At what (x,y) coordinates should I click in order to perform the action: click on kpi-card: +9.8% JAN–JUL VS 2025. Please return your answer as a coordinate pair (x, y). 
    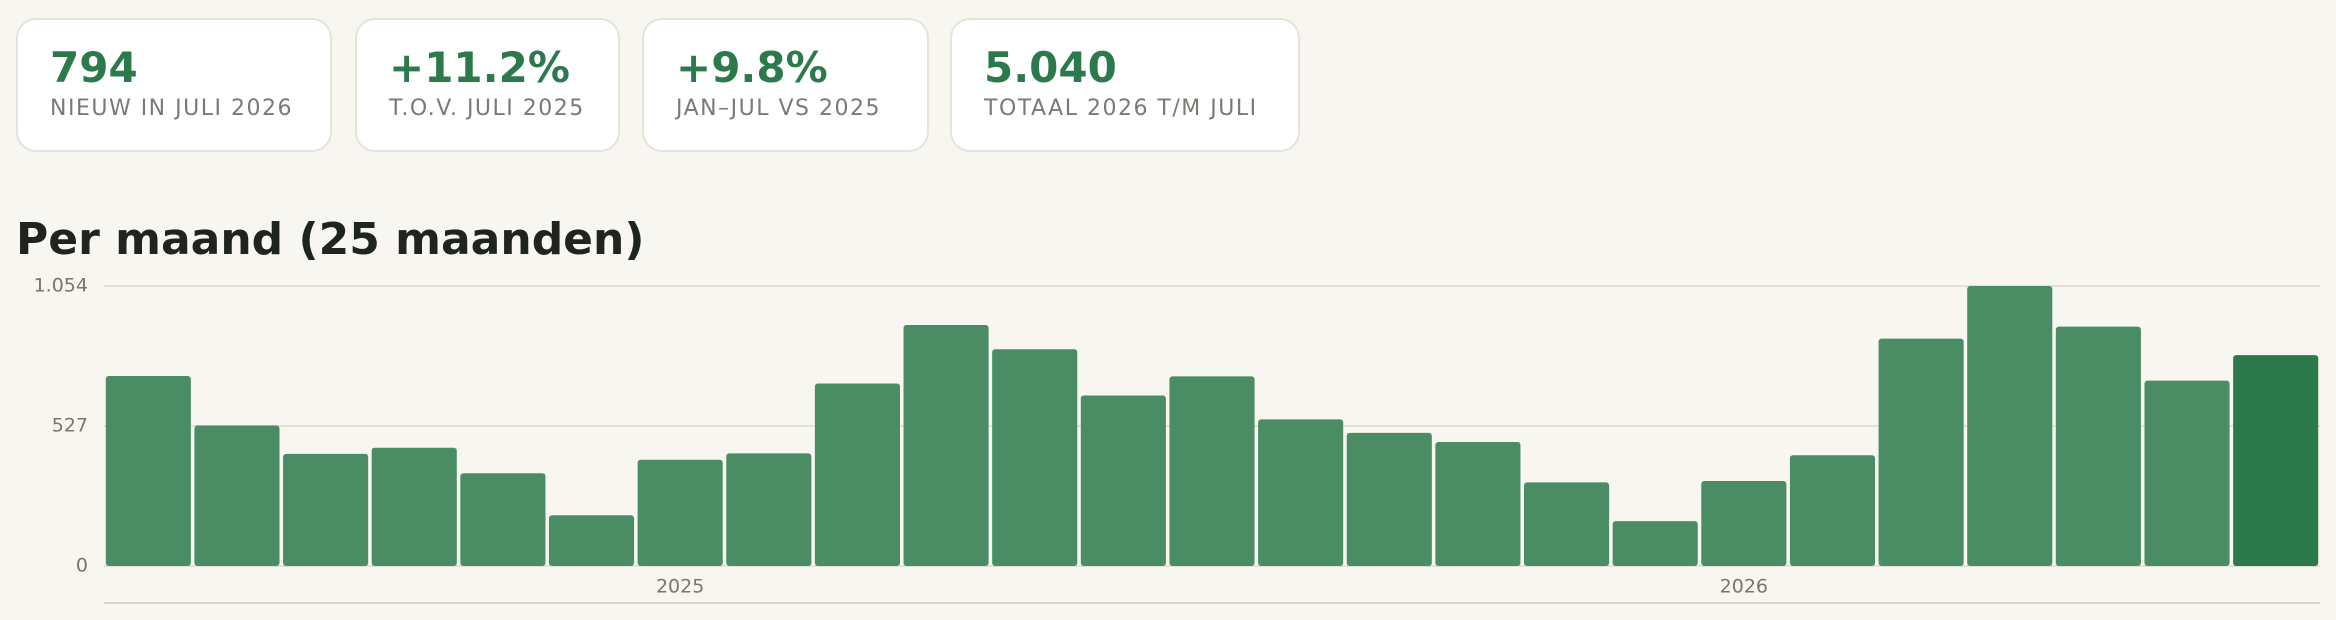
    Looking at the image, I should click on (785, 85).